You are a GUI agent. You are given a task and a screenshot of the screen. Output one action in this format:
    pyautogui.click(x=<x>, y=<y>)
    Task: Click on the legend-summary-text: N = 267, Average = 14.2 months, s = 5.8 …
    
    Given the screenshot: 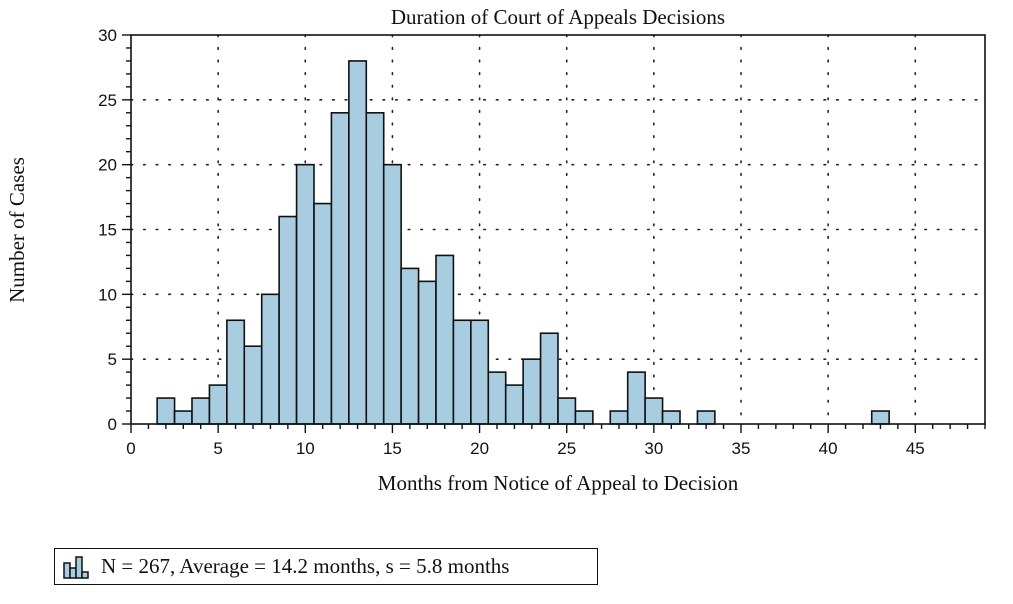 What is the action you would take?
    pyautogui.click(x=305, y=566)
    